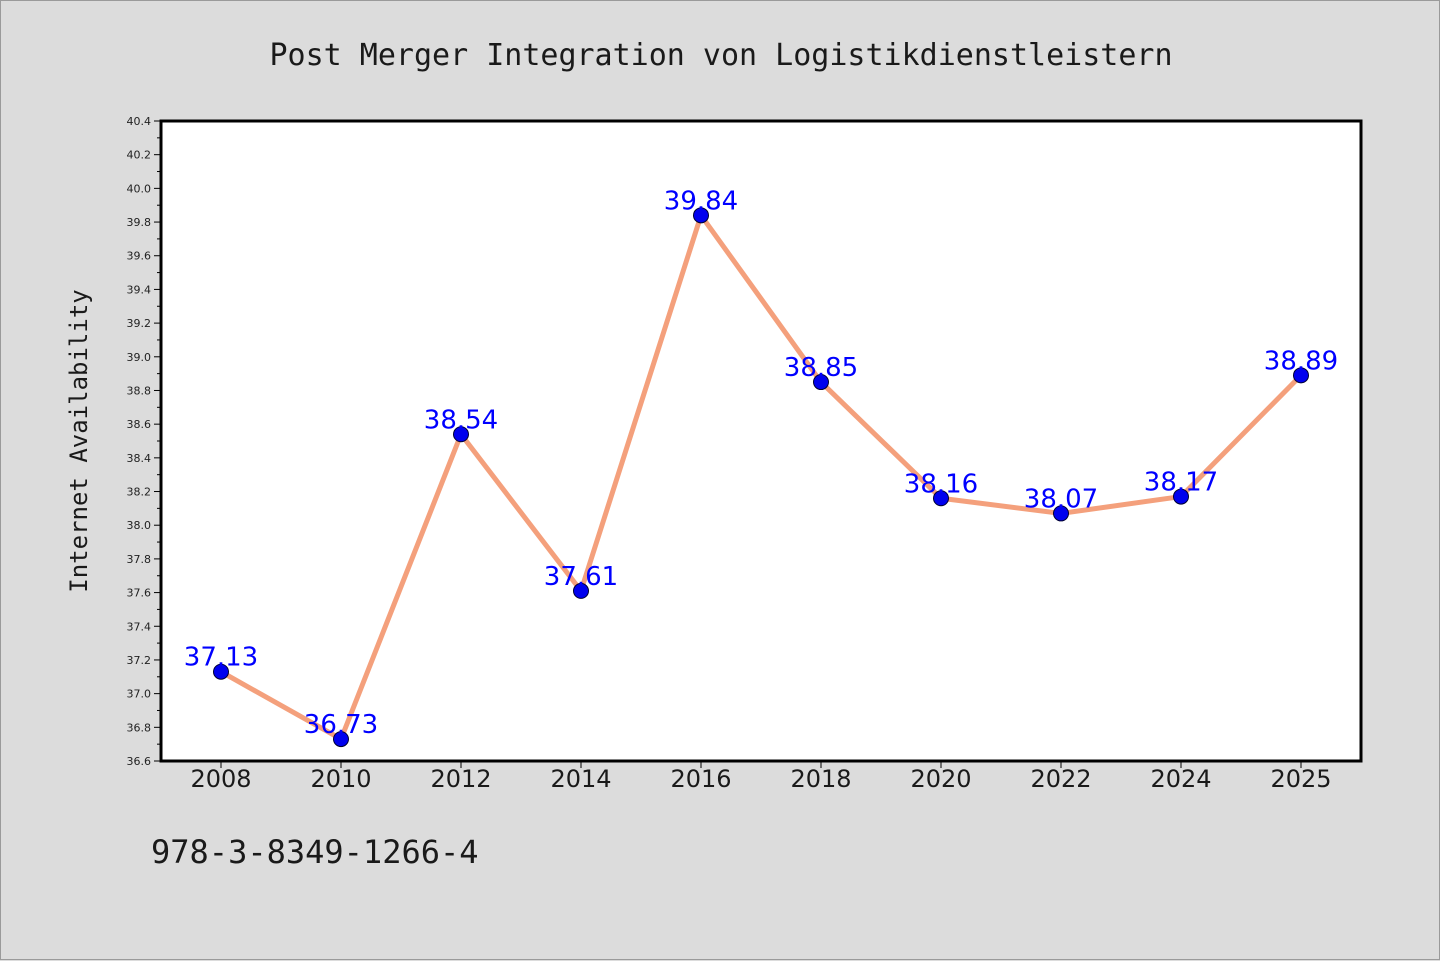  I want to click on y-tick-label: 40.4, so click(139, 121).